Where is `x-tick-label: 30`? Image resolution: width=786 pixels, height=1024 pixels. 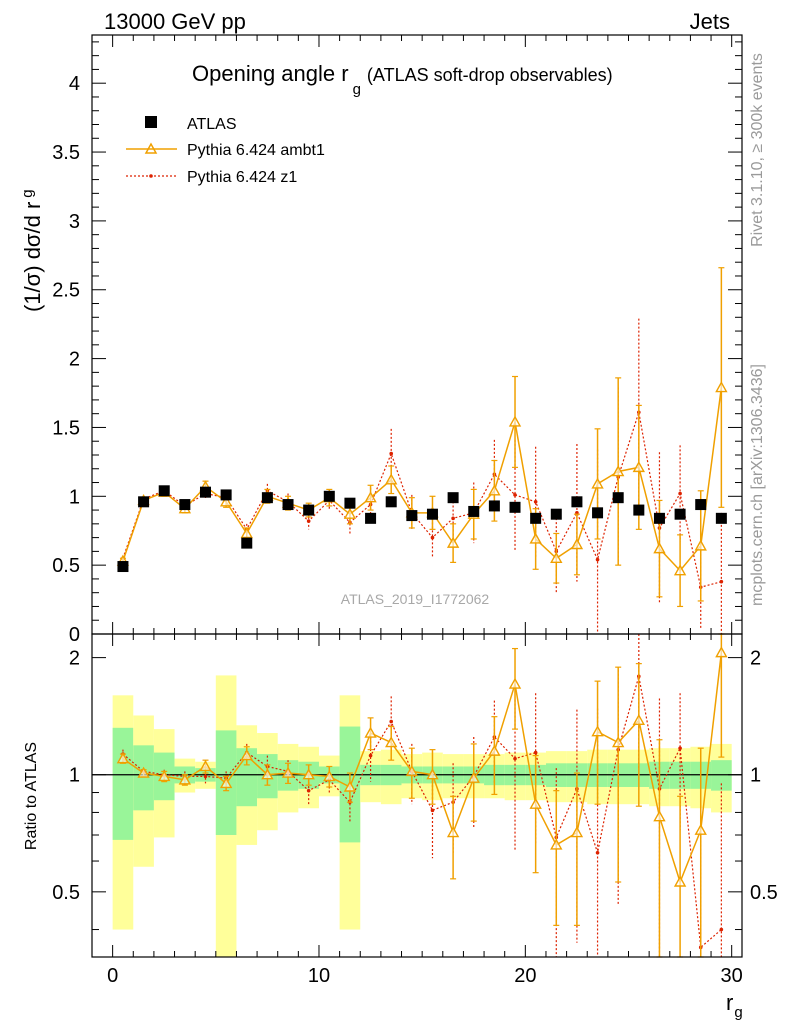 x-tick-label: 30 is located at coordinates (732, 976).